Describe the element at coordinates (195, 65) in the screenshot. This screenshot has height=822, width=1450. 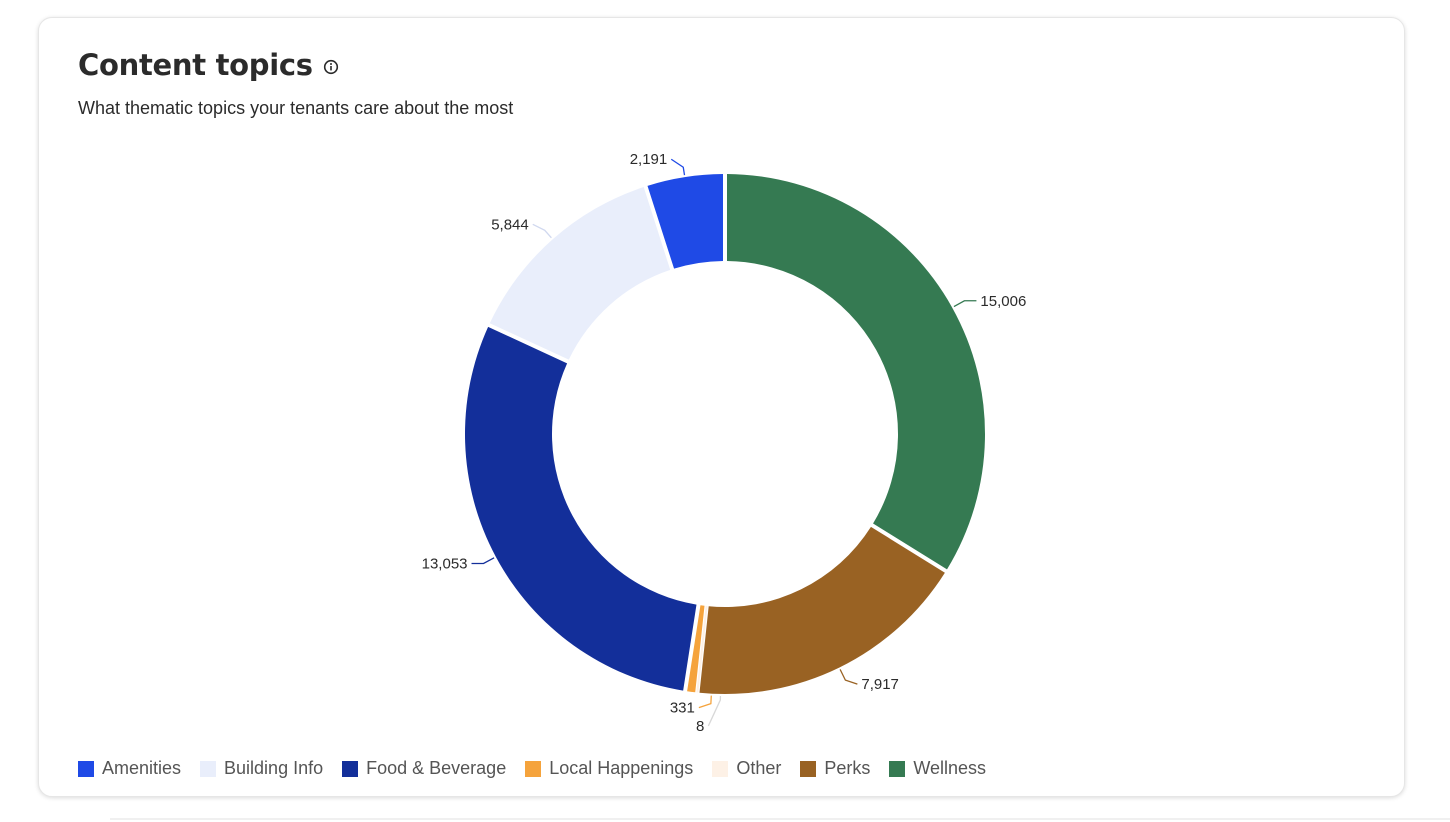
I see `card-title: Content topics` at that location.